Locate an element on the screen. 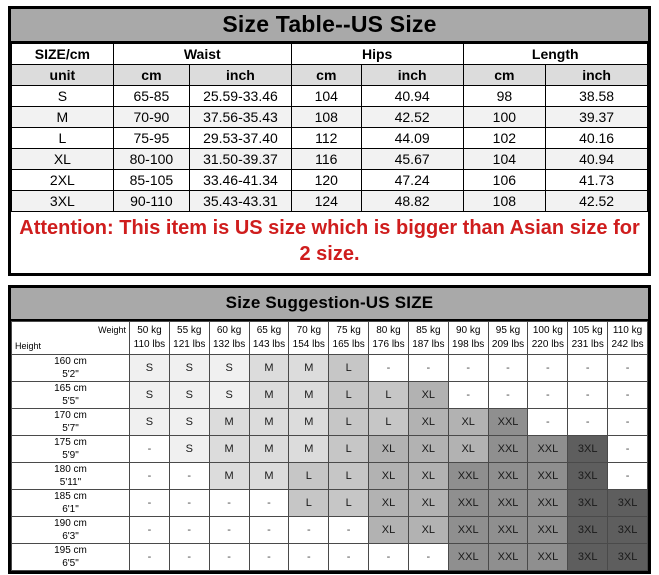 The width and height of the screenshot is (659, 575). weight-header: 90 kg 198 lbs is located at coordinates (468, 337).